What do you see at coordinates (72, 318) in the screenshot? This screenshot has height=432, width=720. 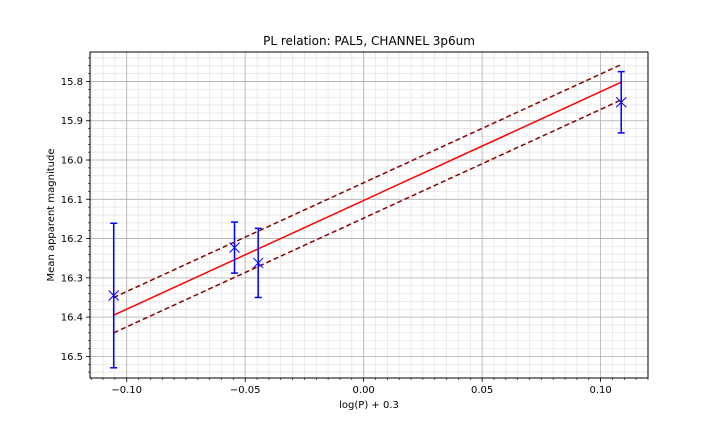 I see `y-tick-label: 16.4` at bounding box center [72, 318].